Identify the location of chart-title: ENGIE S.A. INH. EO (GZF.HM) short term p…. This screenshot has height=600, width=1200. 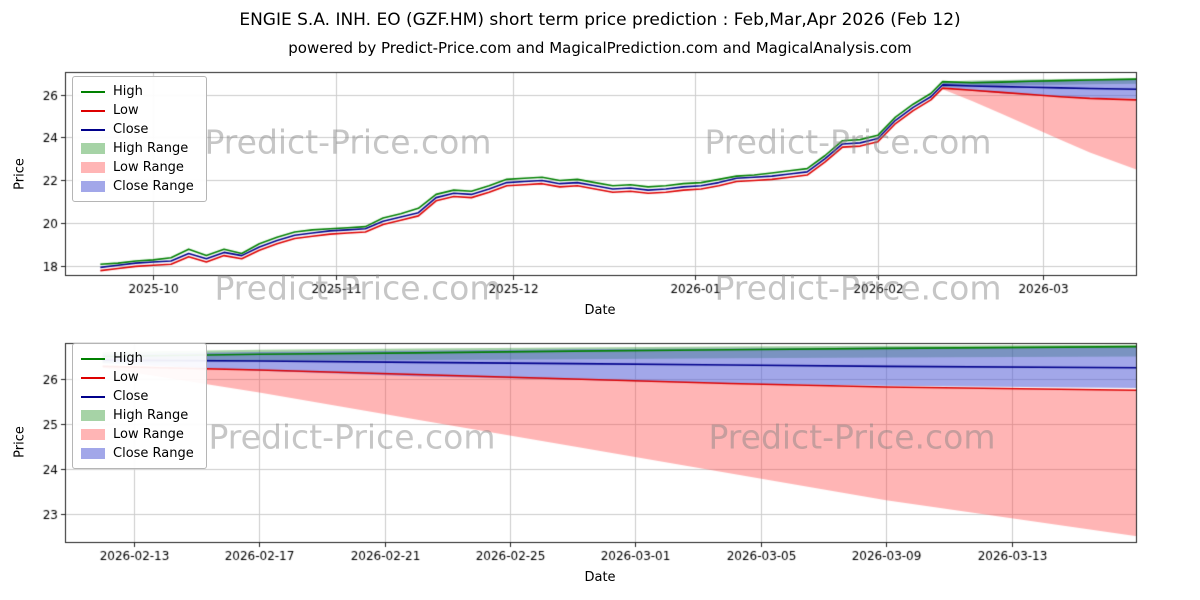
(600, 20).